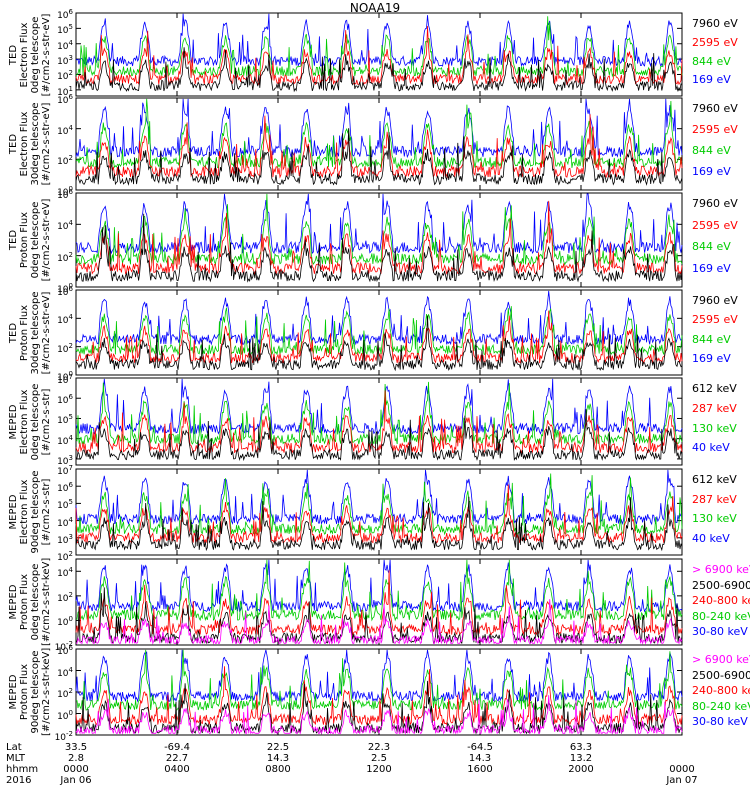 This screenshot has width=750, height=800. Describe the element at coordinates (19, 780) in the screenshot. I see `x-axis-row-label: 2016` at that location.